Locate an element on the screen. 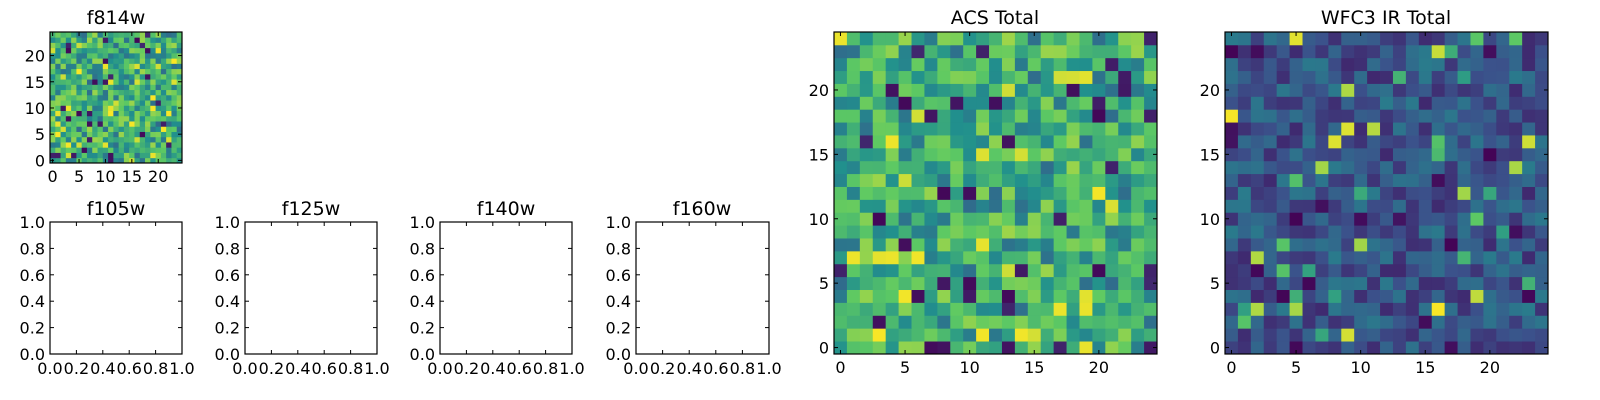 This screenshot has height=400, width=1600. axes-frame is located at coordinates (702, 288).